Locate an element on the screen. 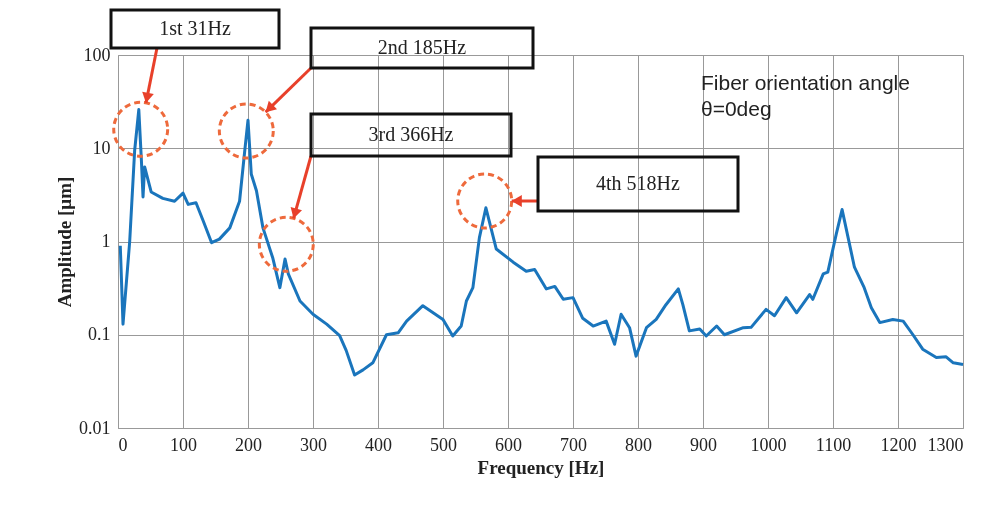 The height and width of the screenshot is (517, 1003). x-tick-label: 900 is located at coordinates (703, 444).